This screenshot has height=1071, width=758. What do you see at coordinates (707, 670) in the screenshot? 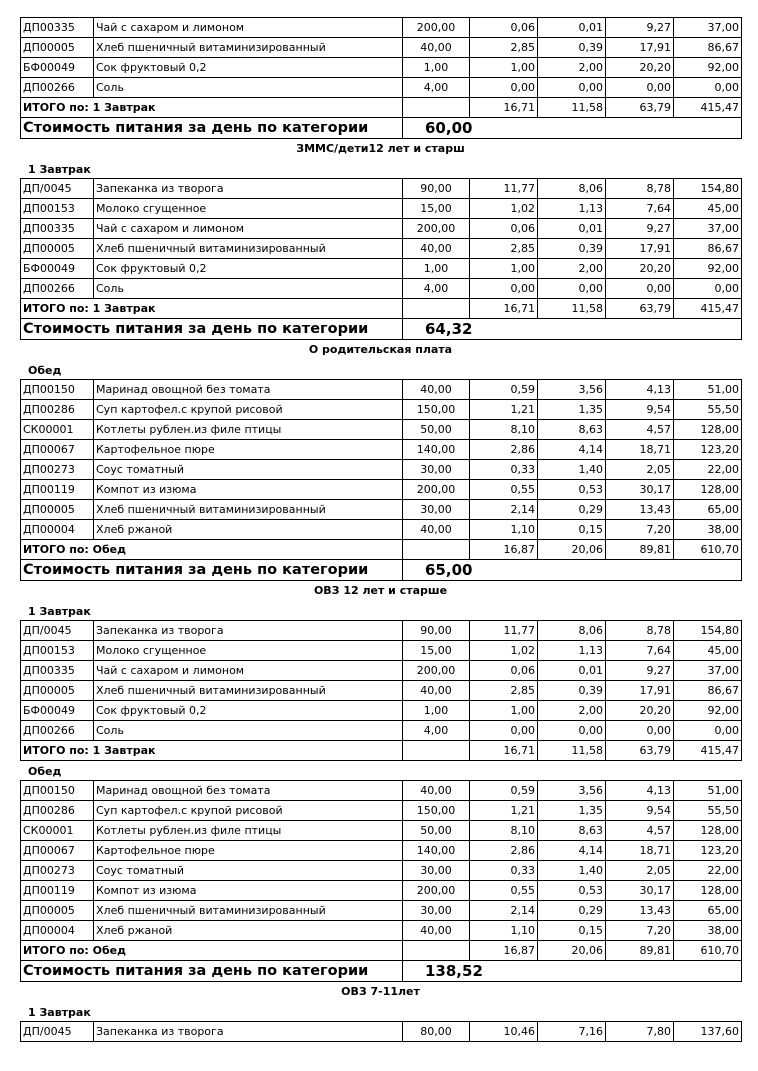
I see `item-calories: 37,00` at bounding box center [707, 670].